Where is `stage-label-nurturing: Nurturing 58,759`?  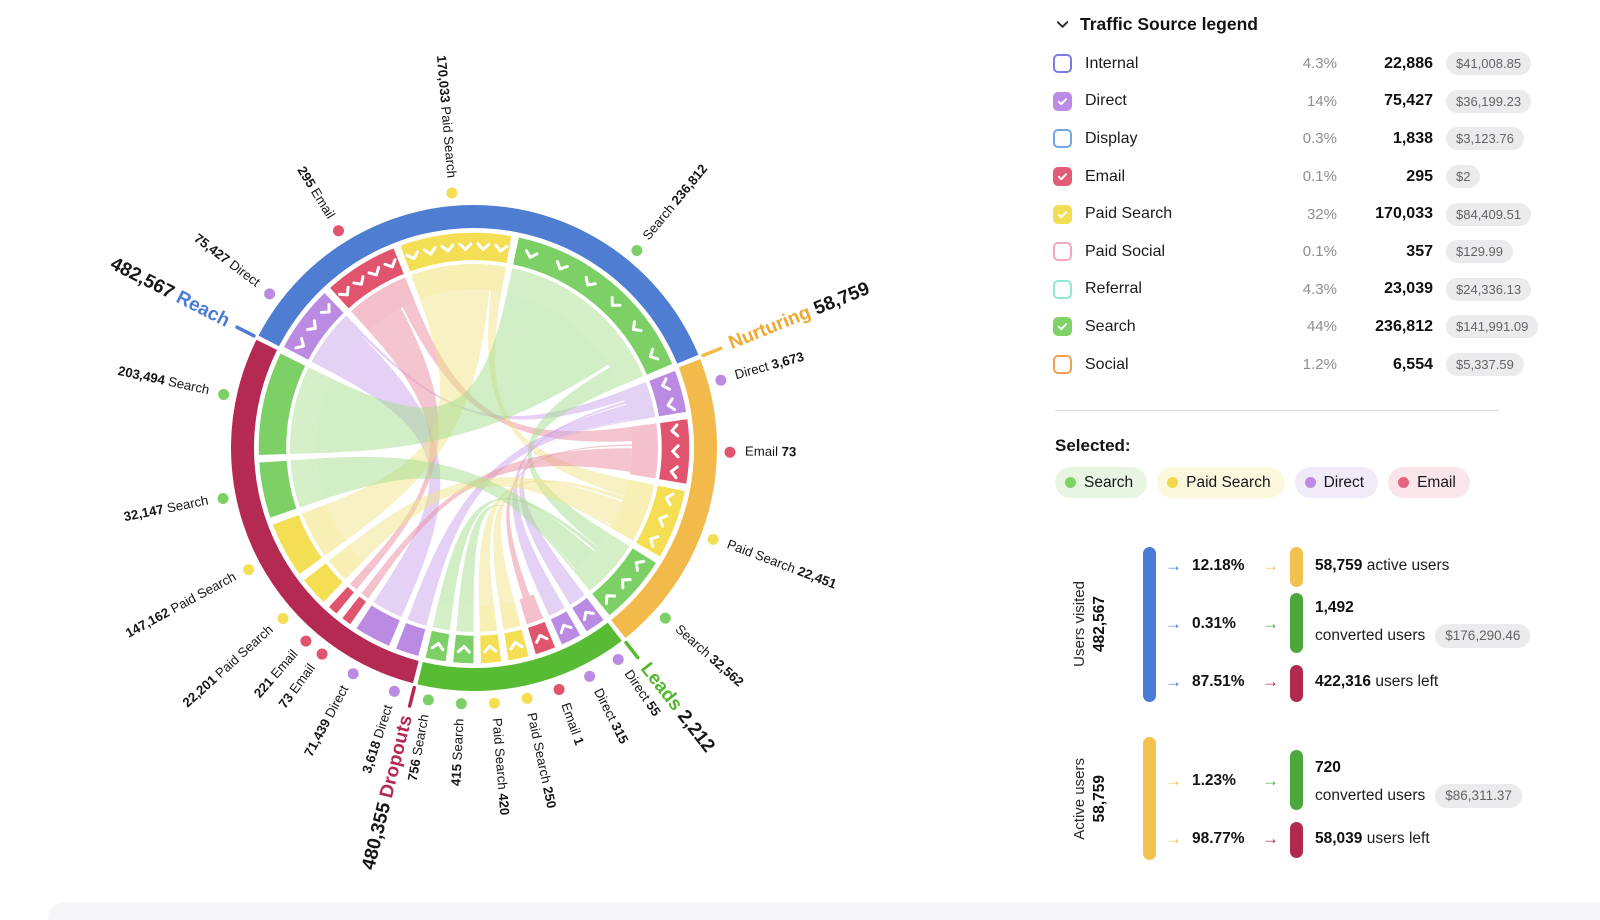 stage-label-nurturing: Nurturing 58,759 is located at coordinates (799, 316).